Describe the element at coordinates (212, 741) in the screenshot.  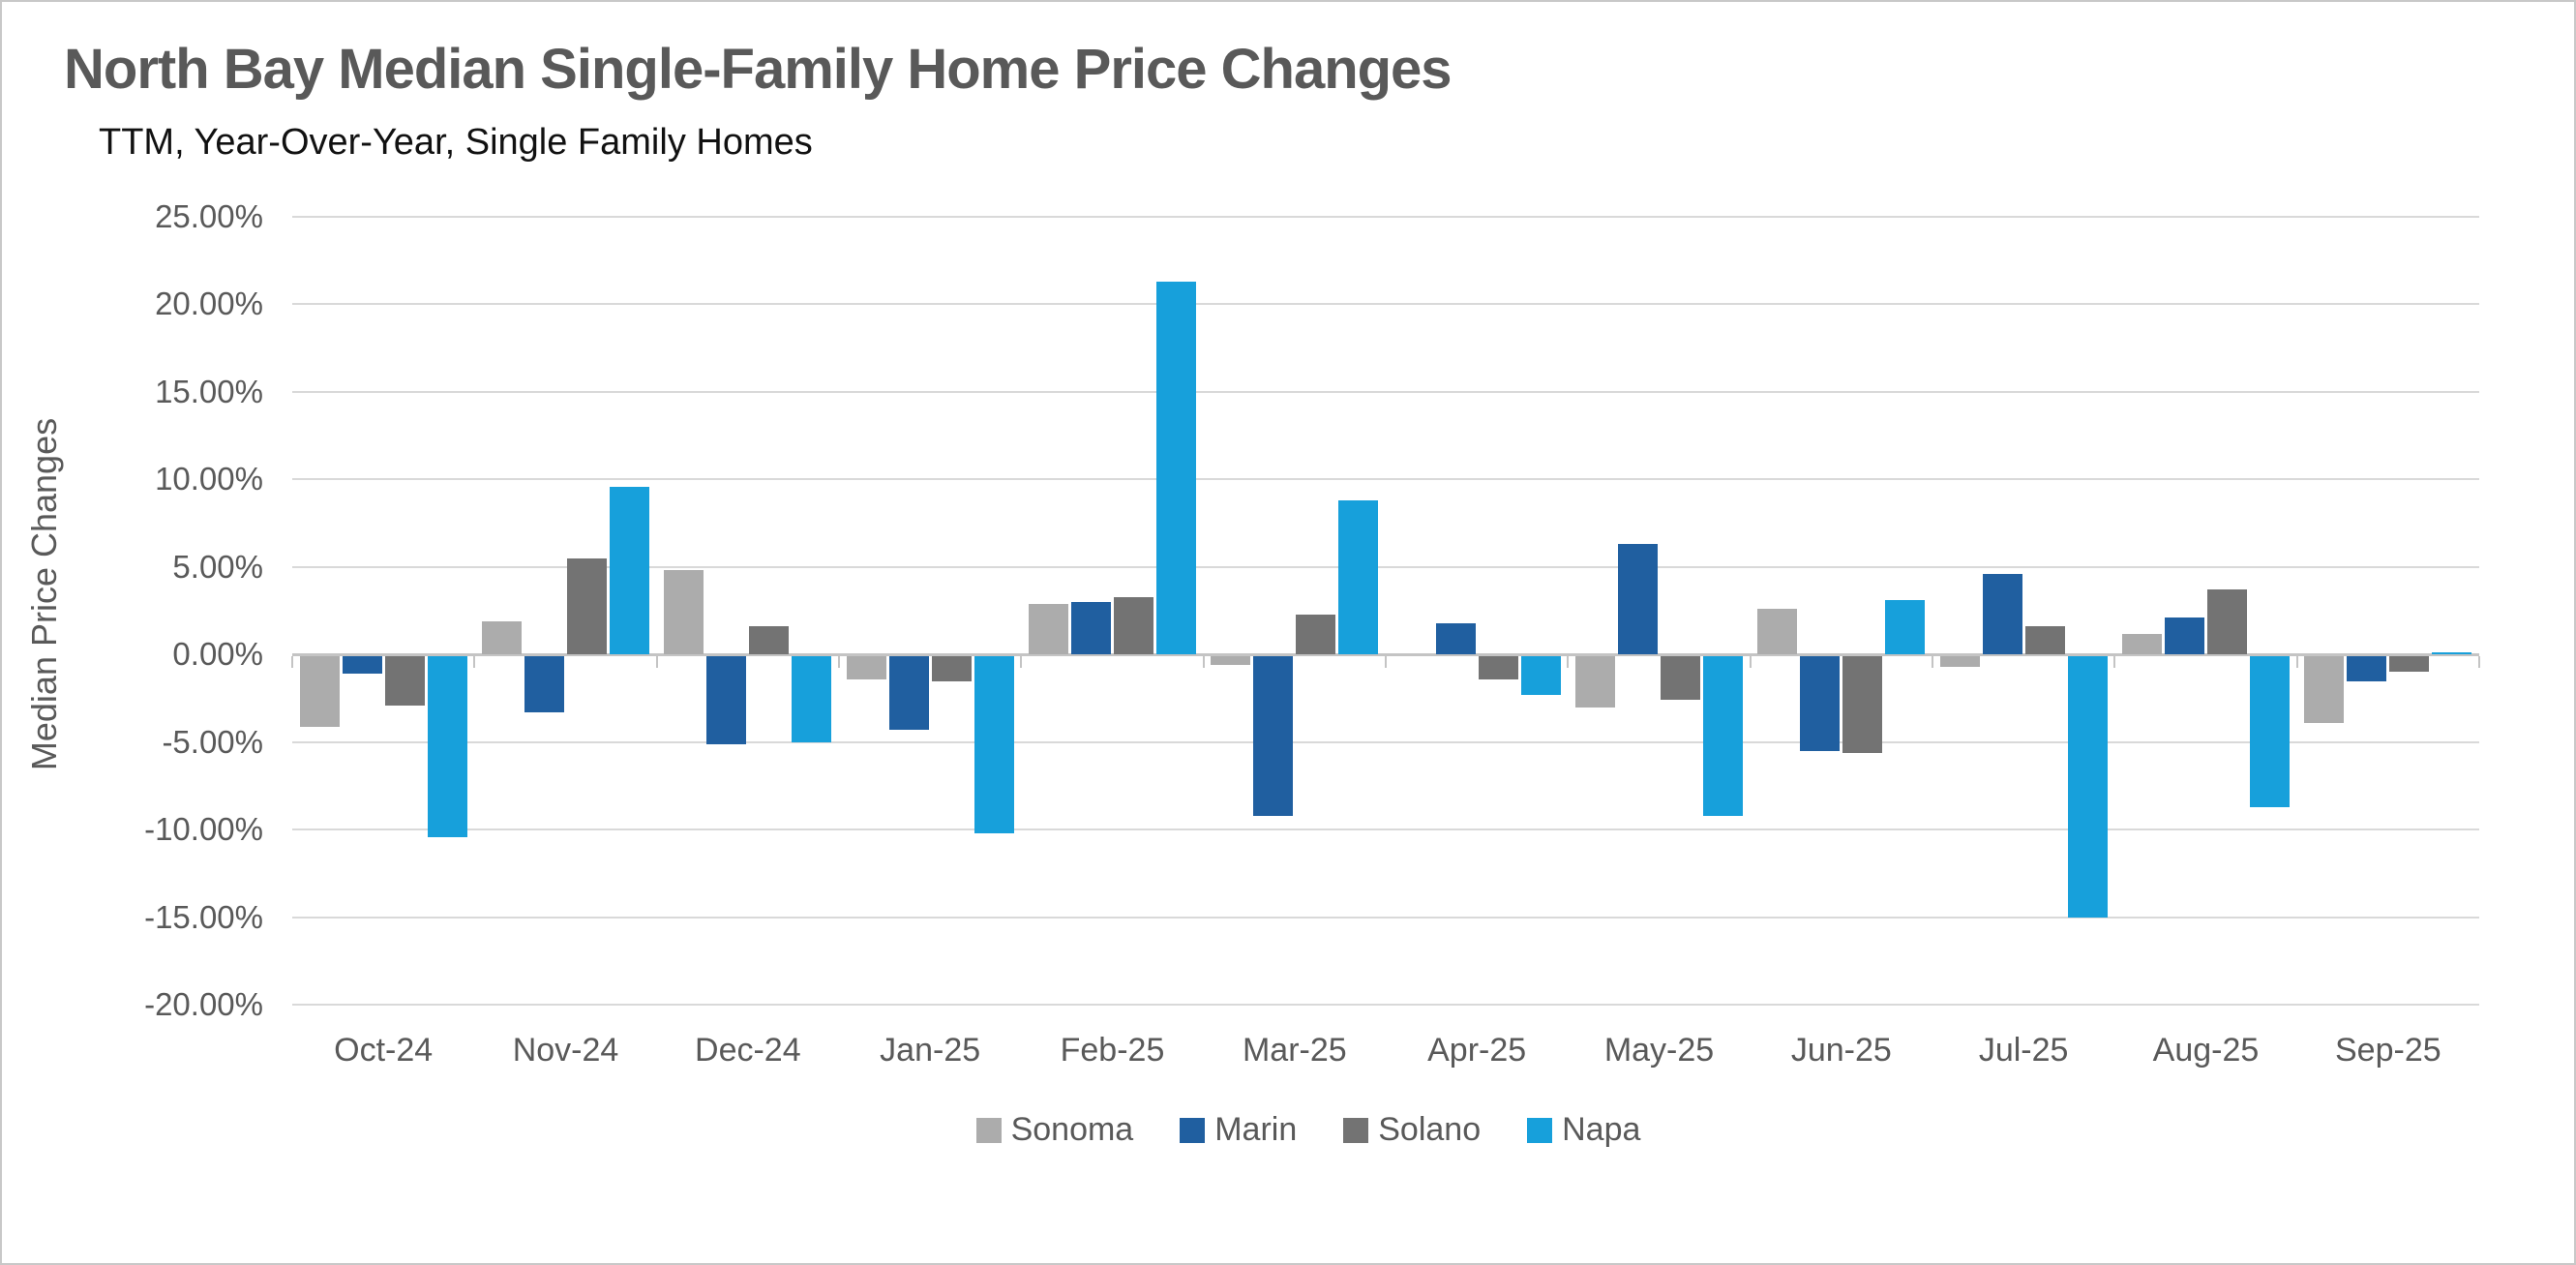
I see `y-tick-label: -5.00%` at that location.